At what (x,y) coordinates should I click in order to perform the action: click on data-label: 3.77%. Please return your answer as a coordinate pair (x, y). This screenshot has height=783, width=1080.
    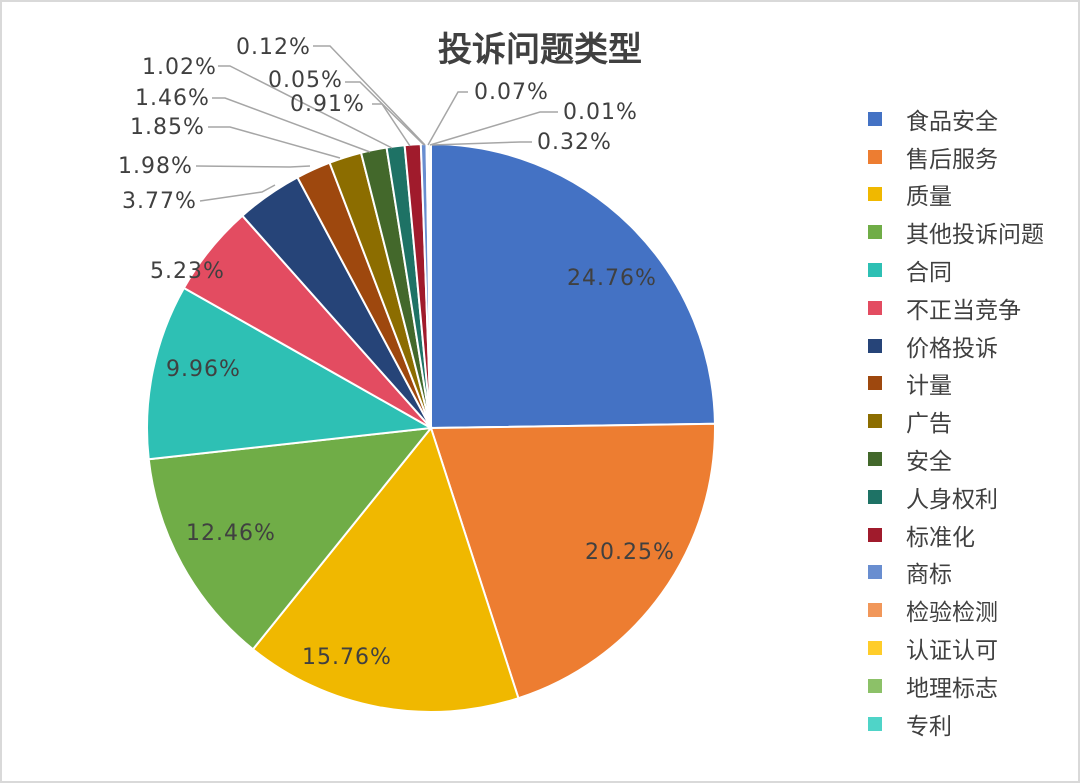
    Looking at the image, I should click on (159, 201).